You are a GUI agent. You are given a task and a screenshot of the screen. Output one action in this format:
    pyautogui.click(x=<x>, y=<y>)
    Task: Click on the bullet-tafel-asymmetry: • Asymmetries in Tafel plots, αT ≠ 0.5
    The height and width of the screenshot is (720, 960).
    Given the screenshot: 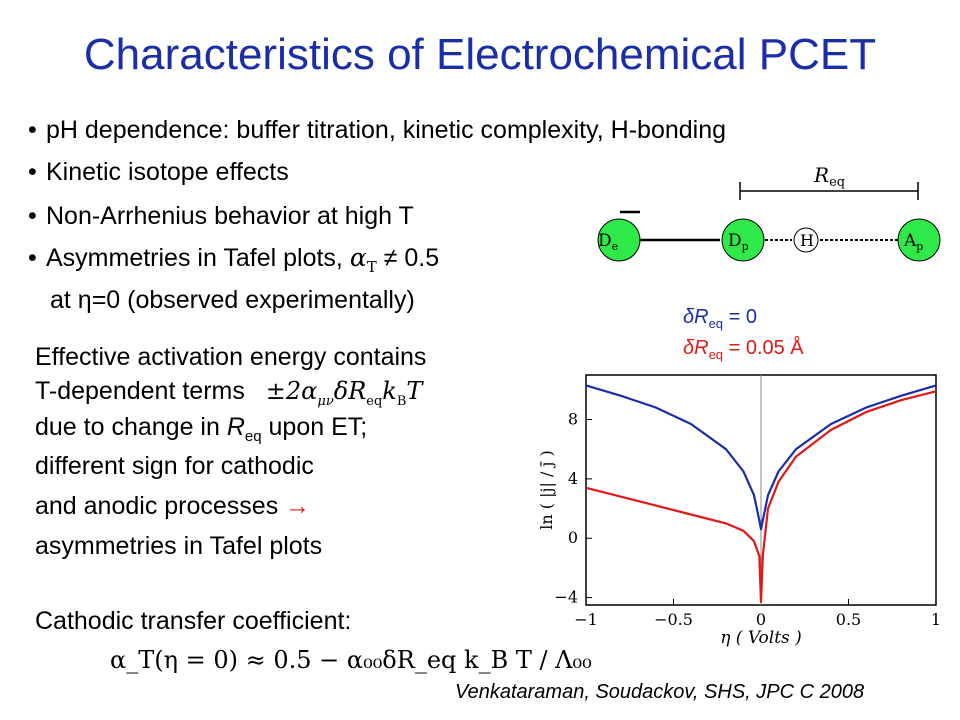 What is the action you would take?
    pyautogui.click(x=233, y=259)
    